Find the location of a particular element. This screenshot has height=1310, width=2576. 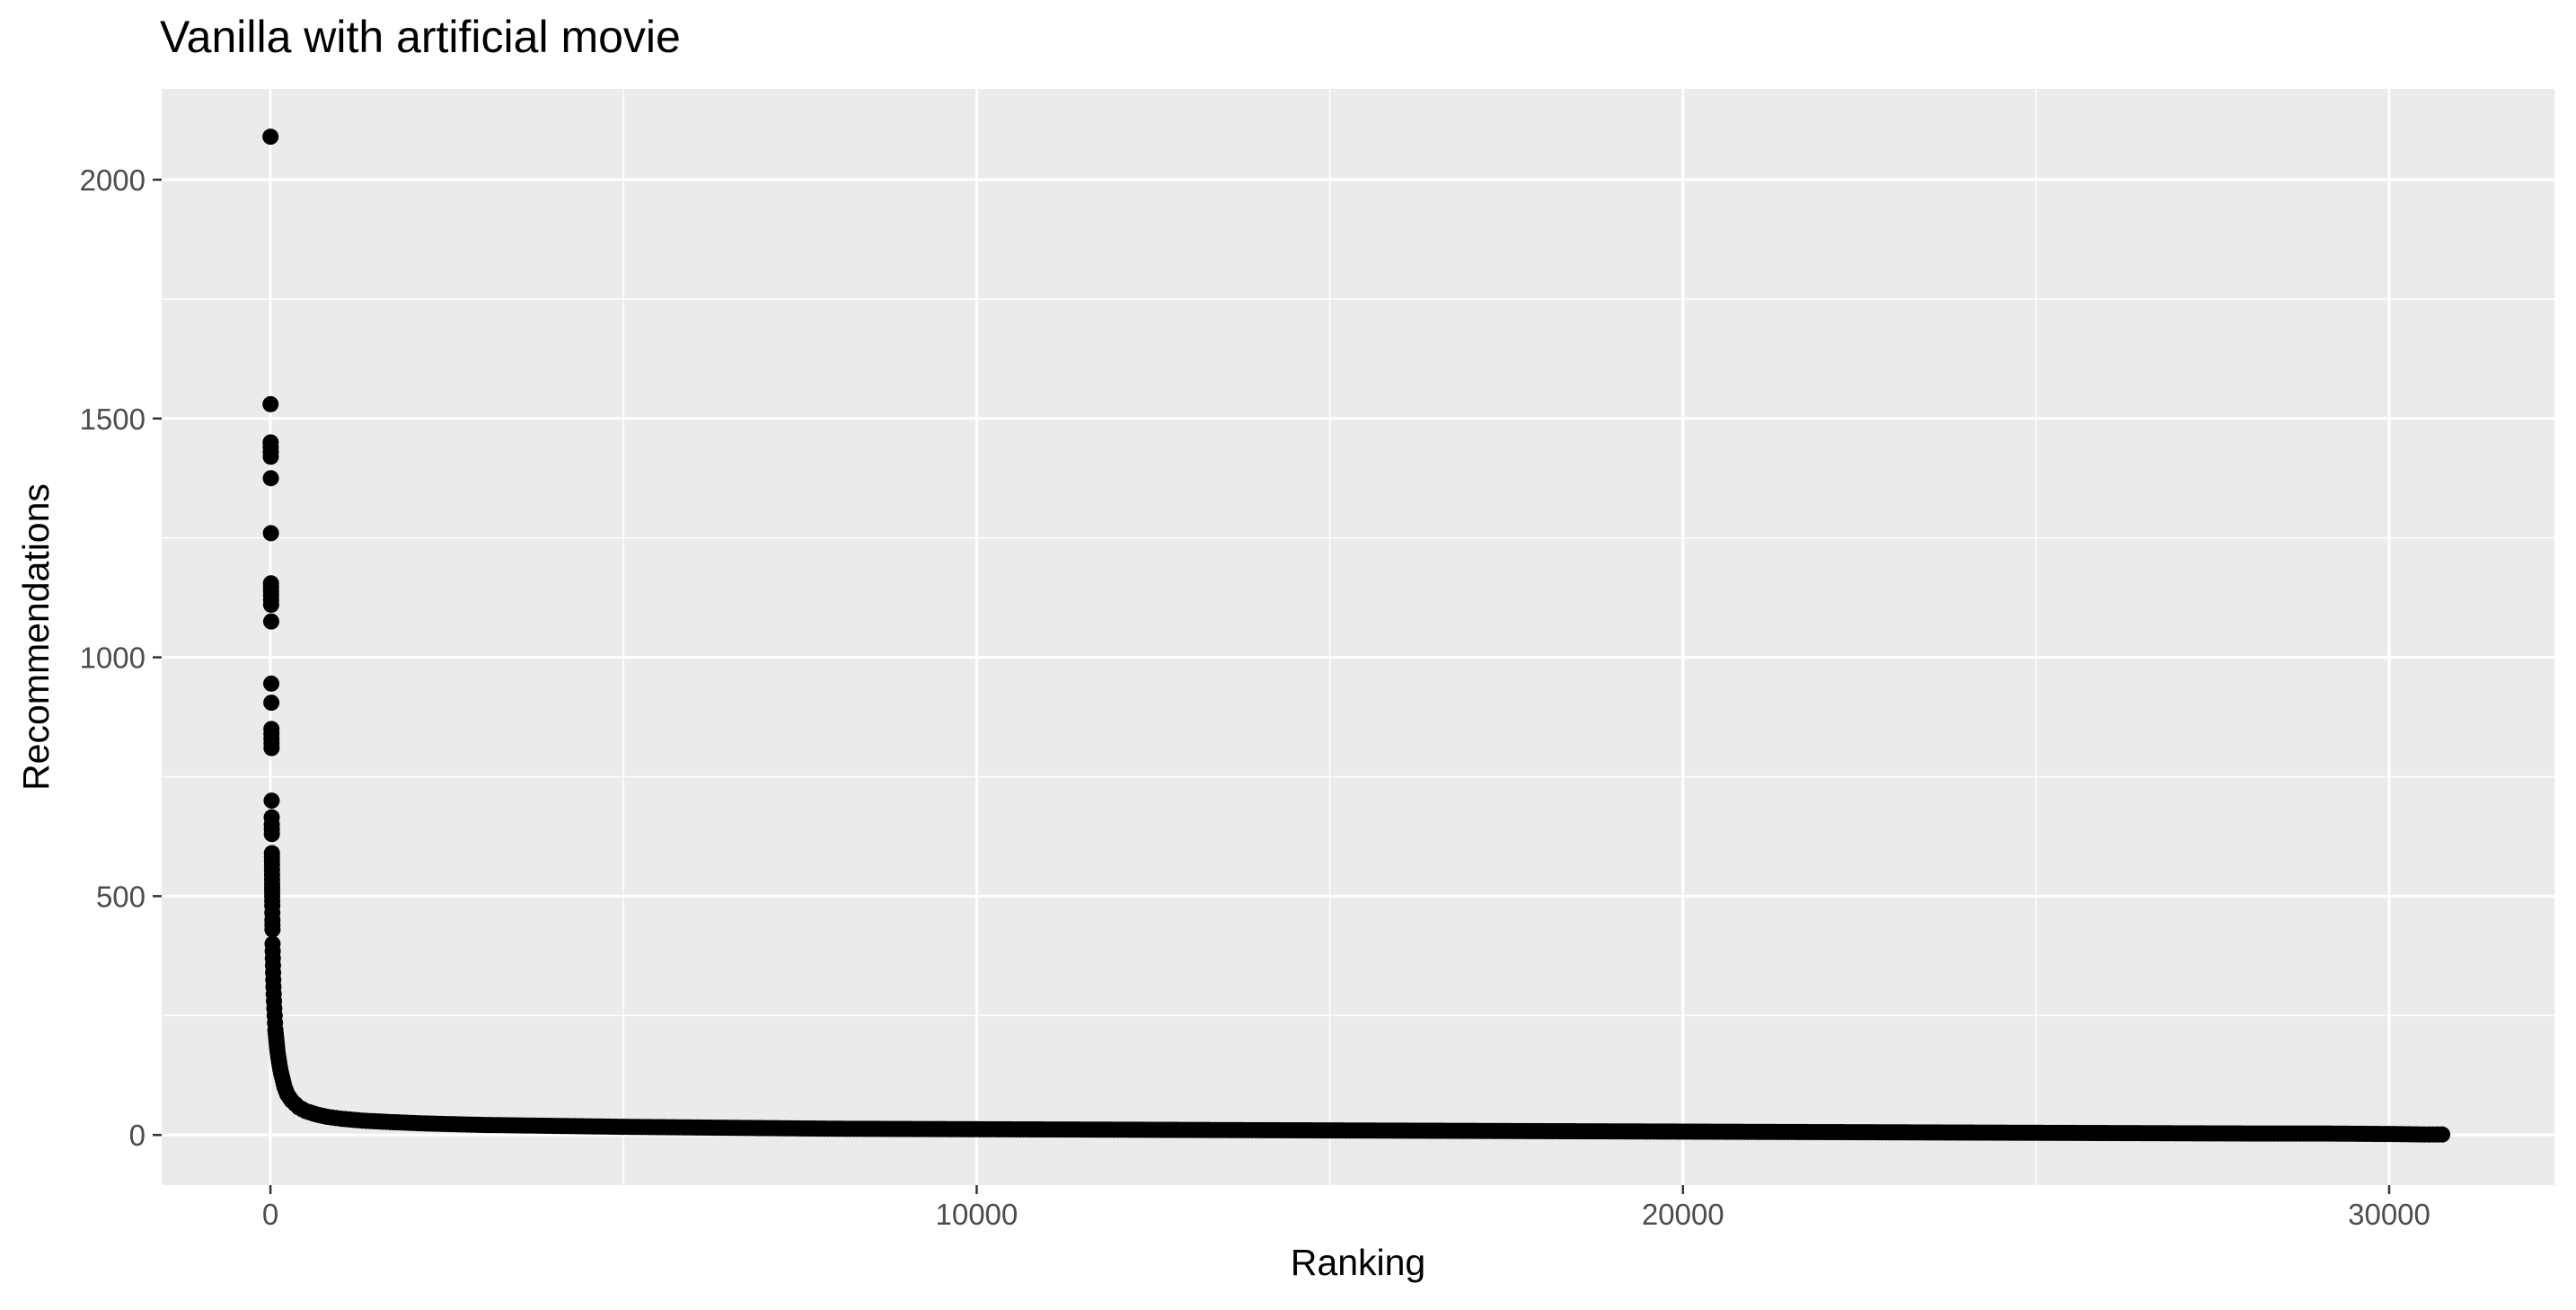

x-axis: 0 10000 20000 30000 is located at coordinates (1346, 1208).